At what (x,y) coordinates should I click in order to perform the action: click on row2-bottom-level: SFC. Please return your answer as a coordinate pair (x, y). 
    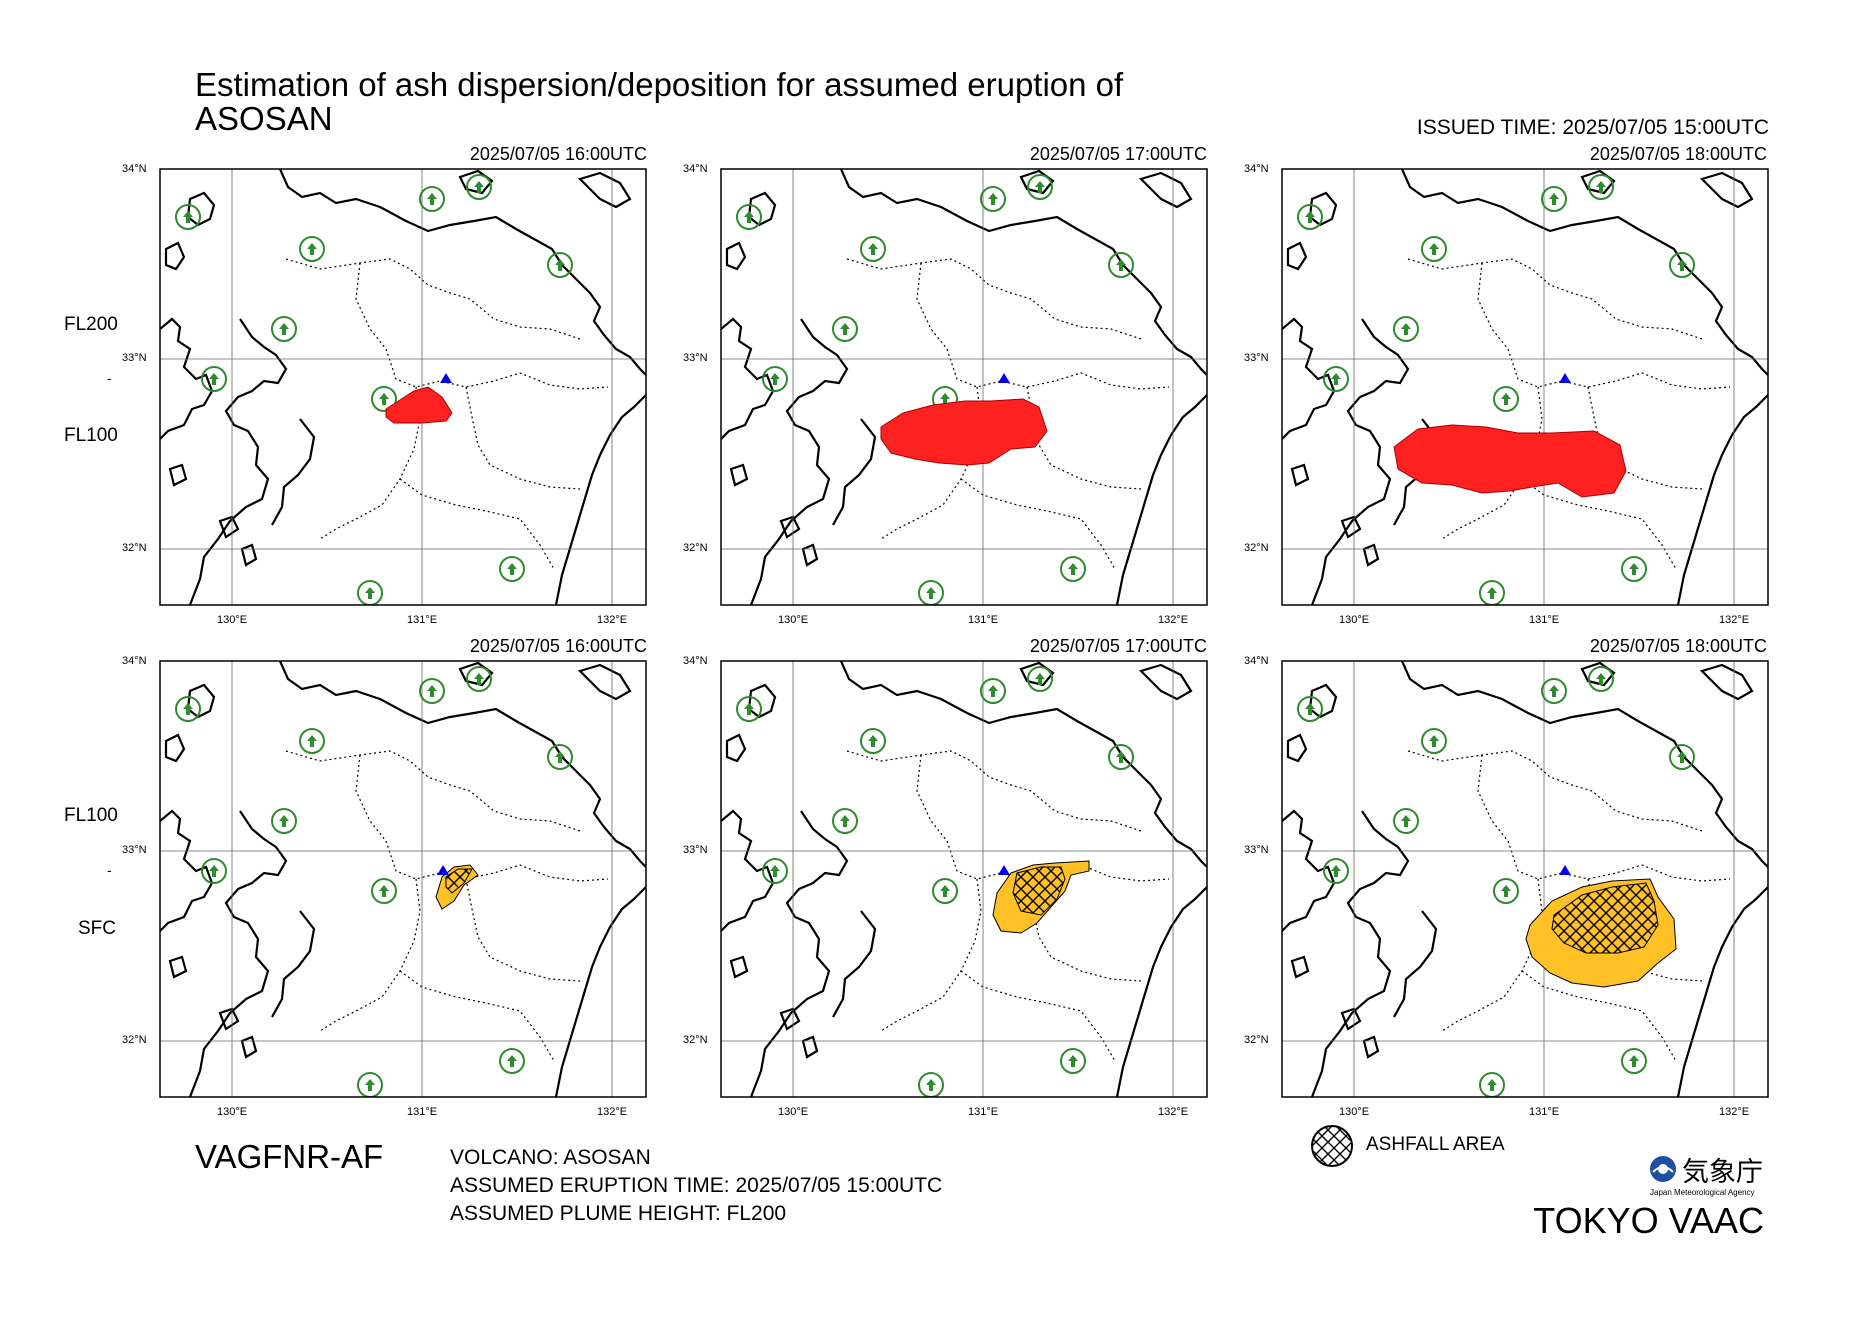
    Looking at the image, I should click on (97, 928).